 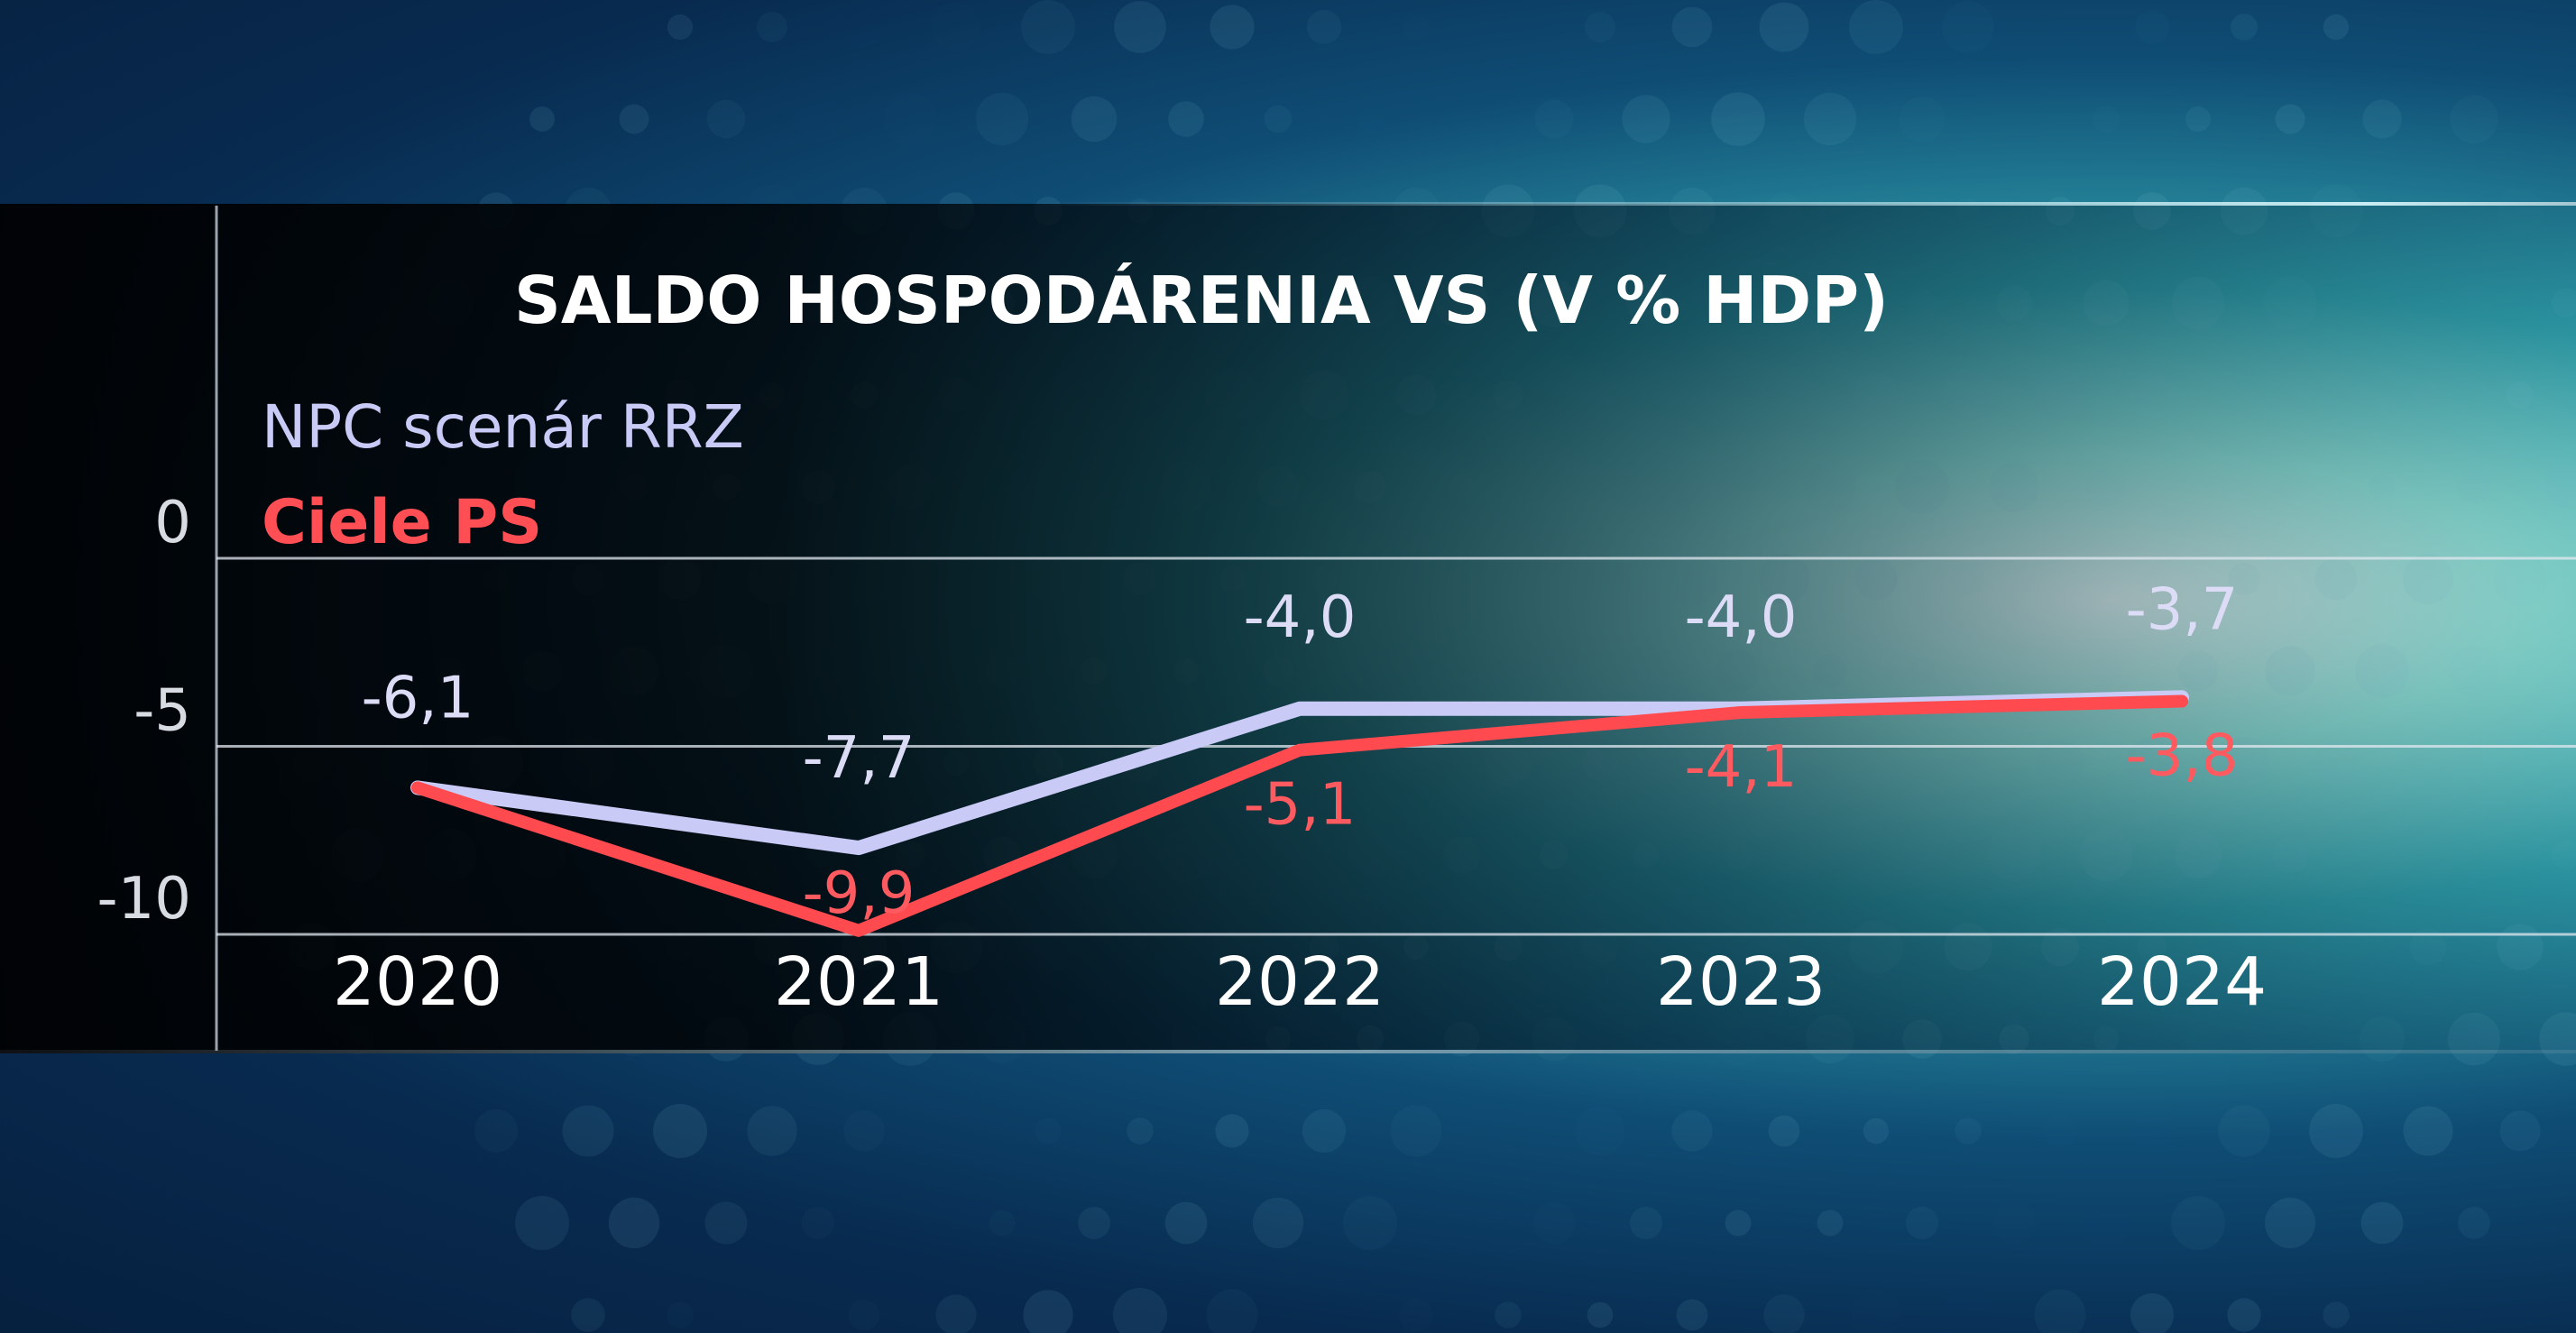 What do you see at coordinates (858, 982) in the screenshot?
I see `x-tick-label: 2021` at bounding box center [858, 982].